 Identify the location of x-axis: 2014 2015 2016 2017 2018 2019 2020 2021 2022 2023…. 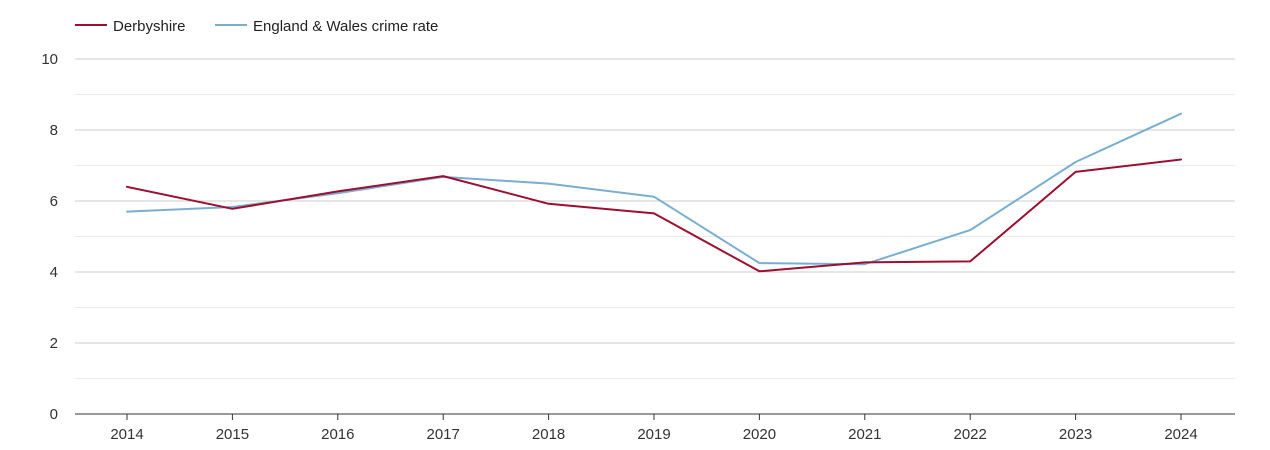
(654, 428).